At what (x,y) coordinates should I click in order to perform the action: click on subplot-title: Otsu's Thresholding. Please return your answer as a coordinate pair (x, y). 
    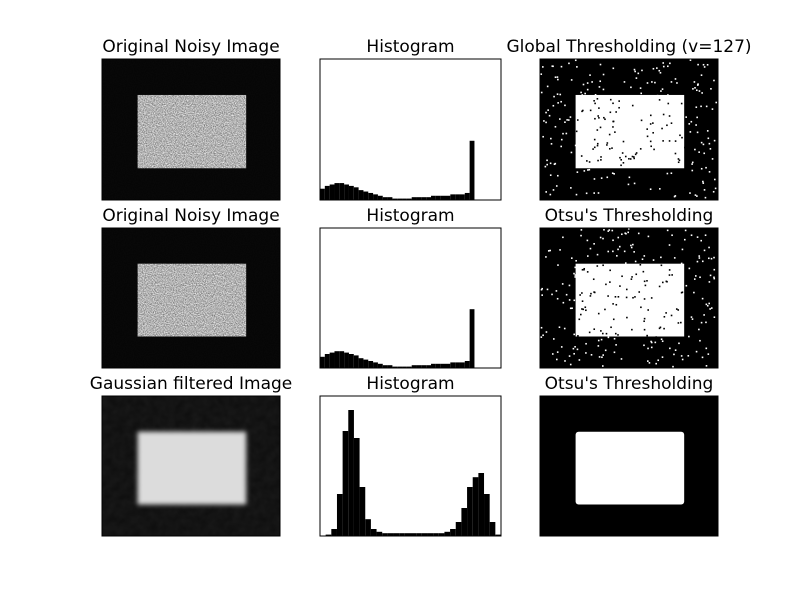
    Looking at the image, I should click on (629, 384).